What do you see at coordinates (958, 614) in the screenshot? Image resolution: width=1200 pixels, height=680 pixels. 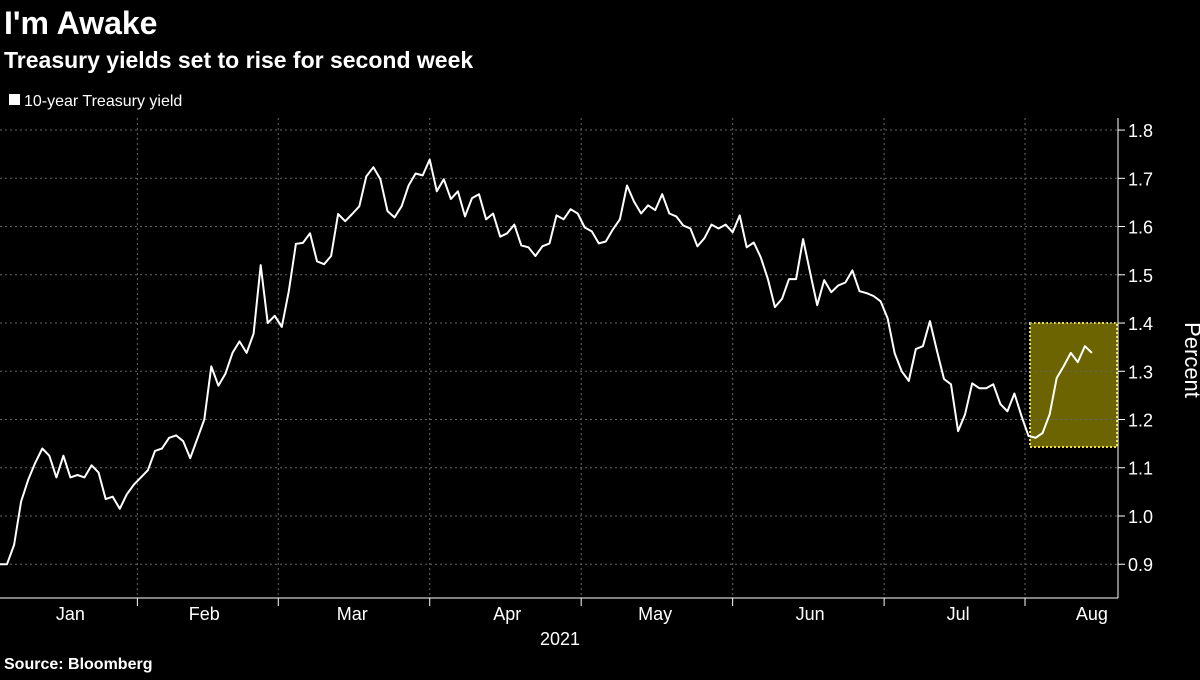 I see `x-tick-label: Jul` at bounding box center [958, 614].